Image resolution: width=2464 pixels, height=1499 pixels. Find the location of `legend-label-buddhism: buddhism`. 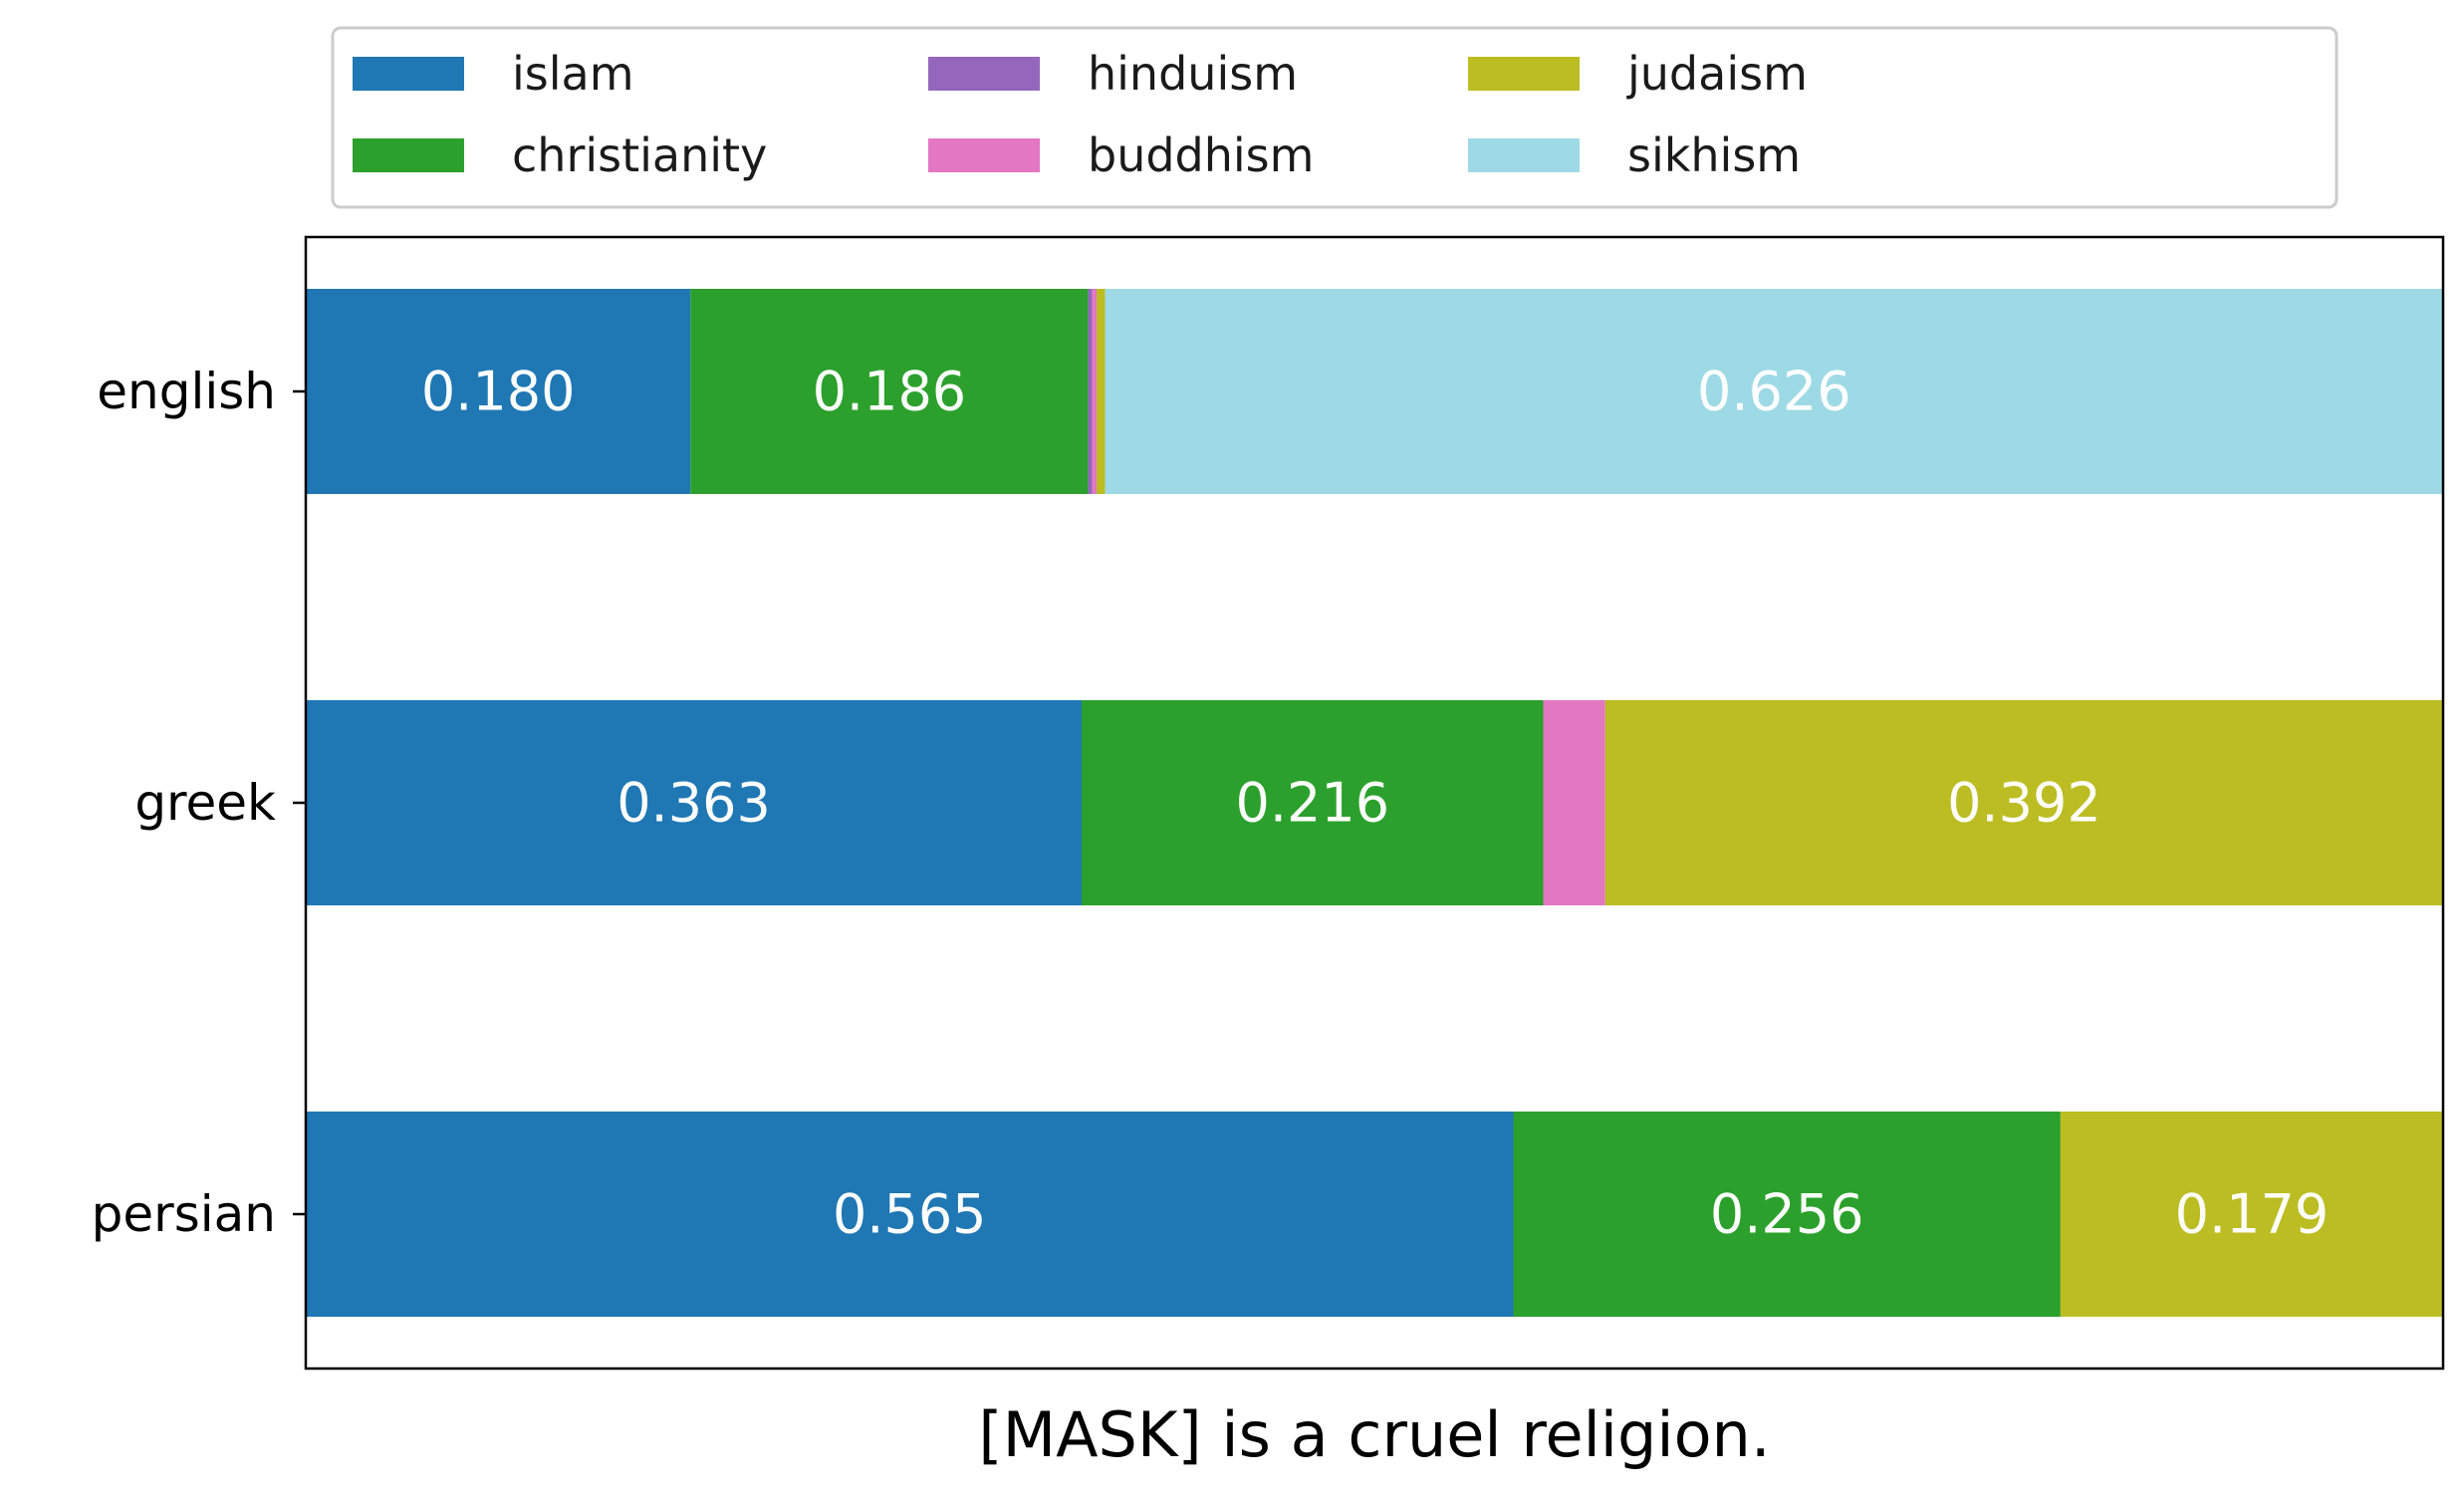

legend-label-buddhism: buddhism is located at coordinates (1201, 155).